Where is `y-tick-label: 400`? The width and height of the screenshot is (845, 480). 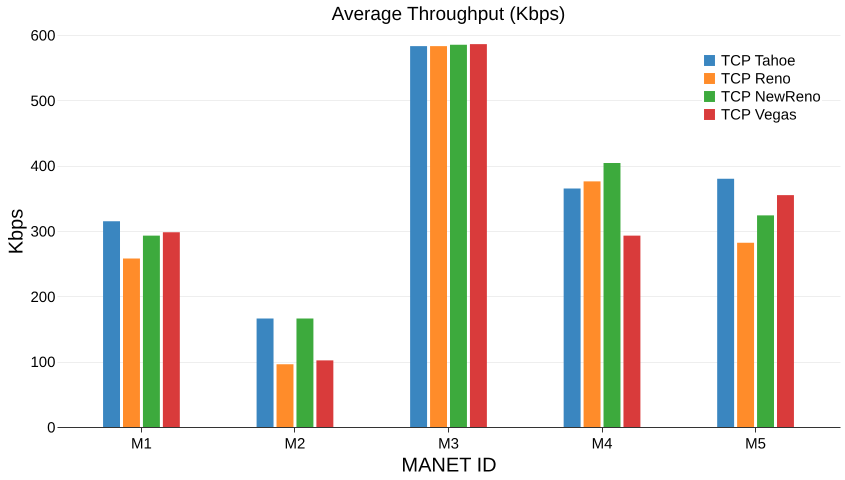 y-tick-label: 400 is located at coordinates (43, 167).